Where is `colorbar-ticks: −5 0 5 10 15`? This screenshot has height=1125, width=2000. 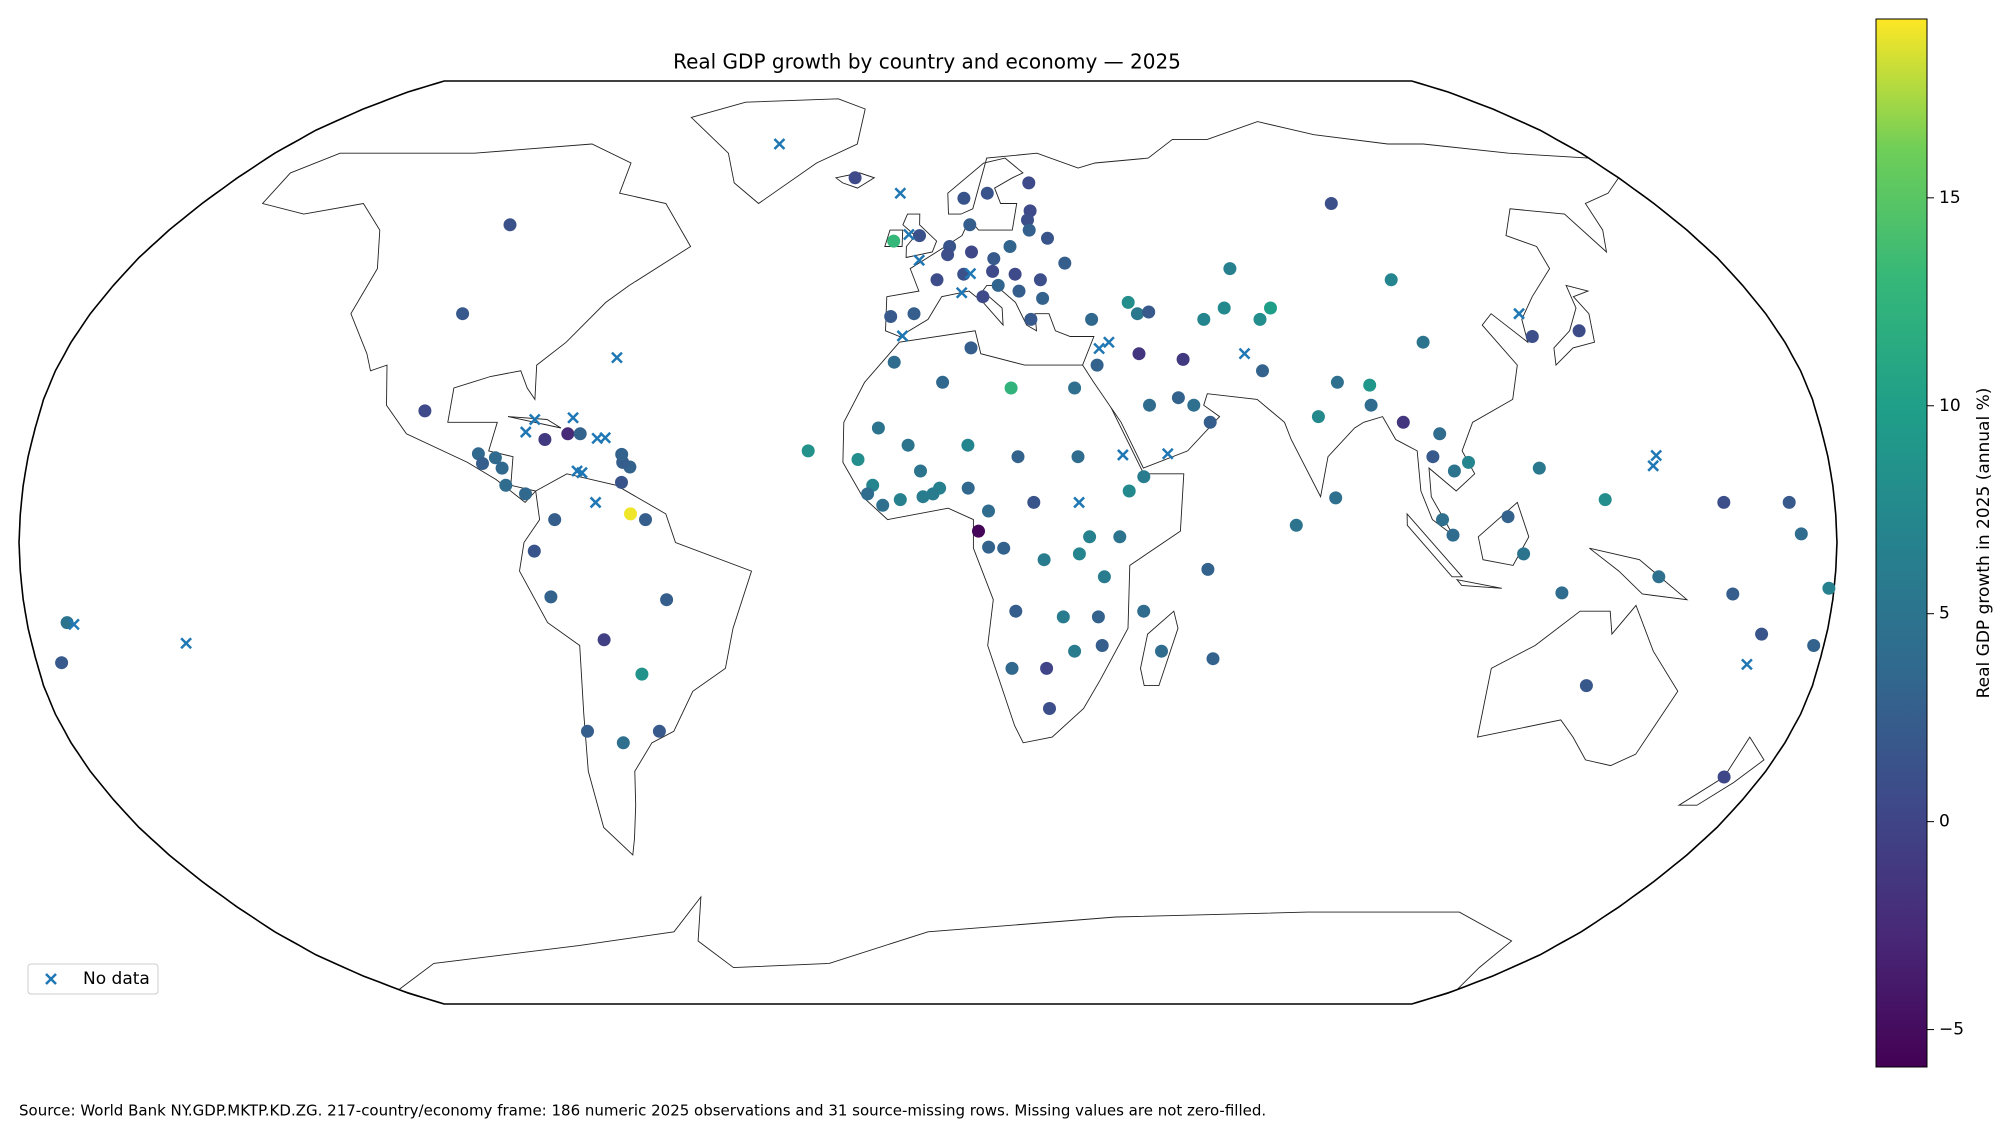
colorbar-ticks: −5 0 5 10 15 is located at coordinates (1945, 614).